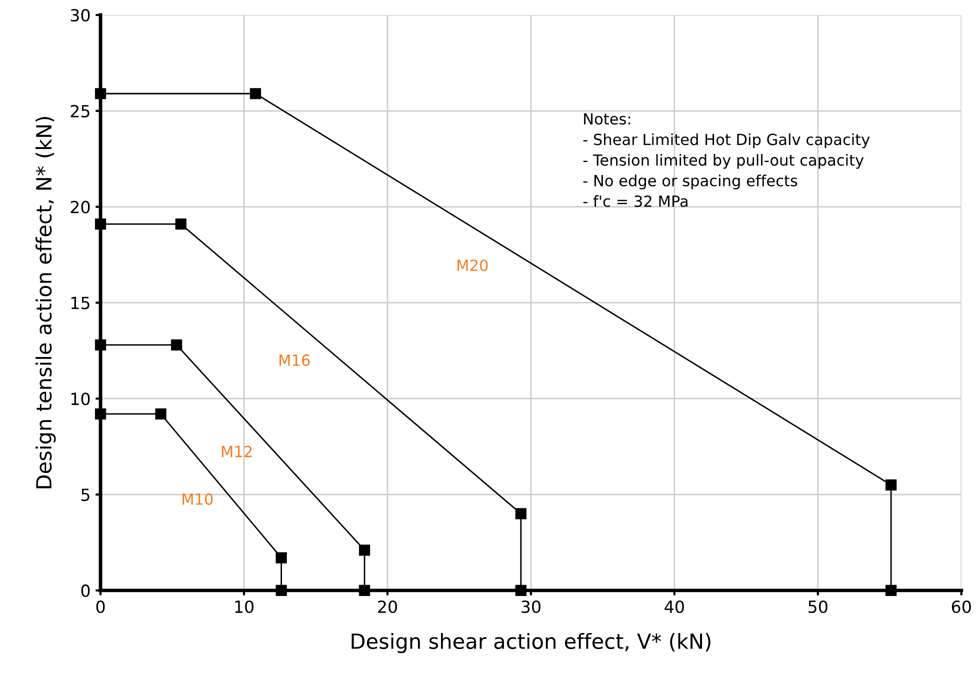  I want to click on y-tick-label: 0, so click(85, 590).